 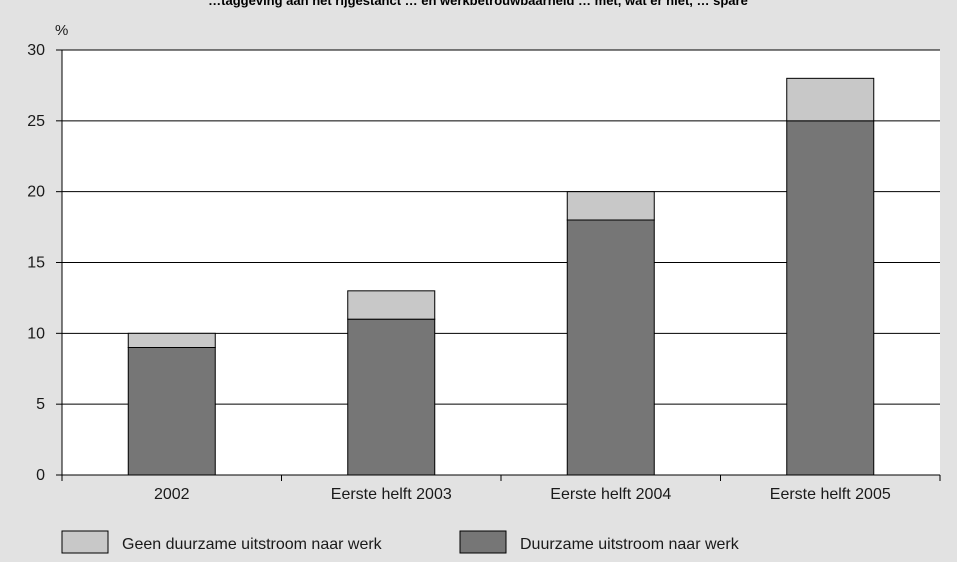 I want to click on legend-label: Duurzame uitstroom naar werk, so click(x=630, y=544).